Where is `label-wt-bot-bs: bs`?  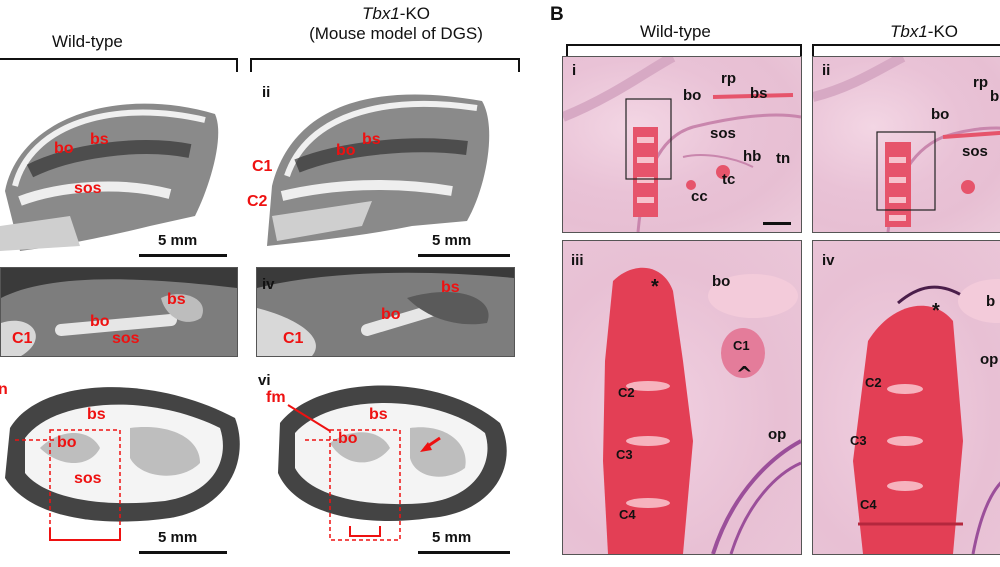 label-wt-bot-bs: bs is located at coordinates (96, 414).